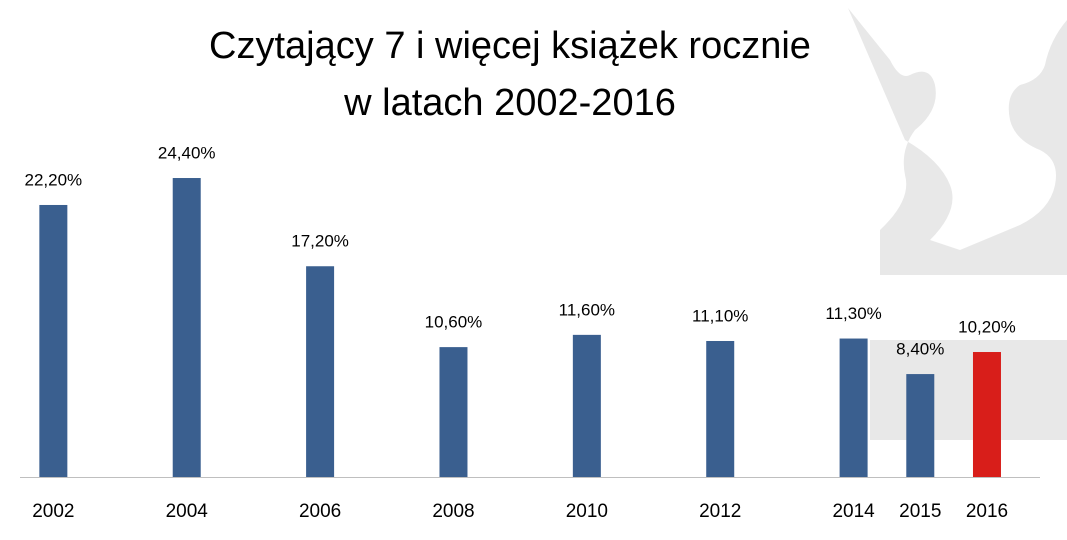 The height and width of the screenshot is (540, 1067). Describe the element at coordinates (853, 313) in the screenshot. I see `data-label: 11,30%` at that location.